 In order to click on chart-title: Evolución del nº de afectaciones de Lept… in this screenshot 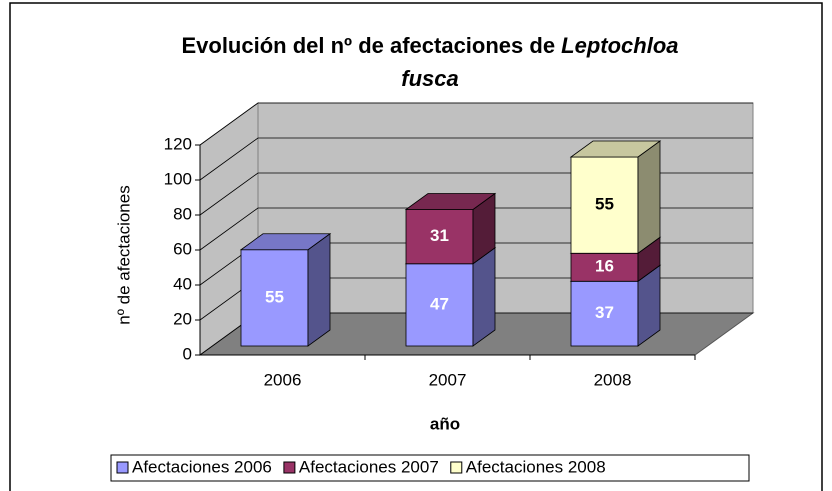, I will do `click(429, 45)`.